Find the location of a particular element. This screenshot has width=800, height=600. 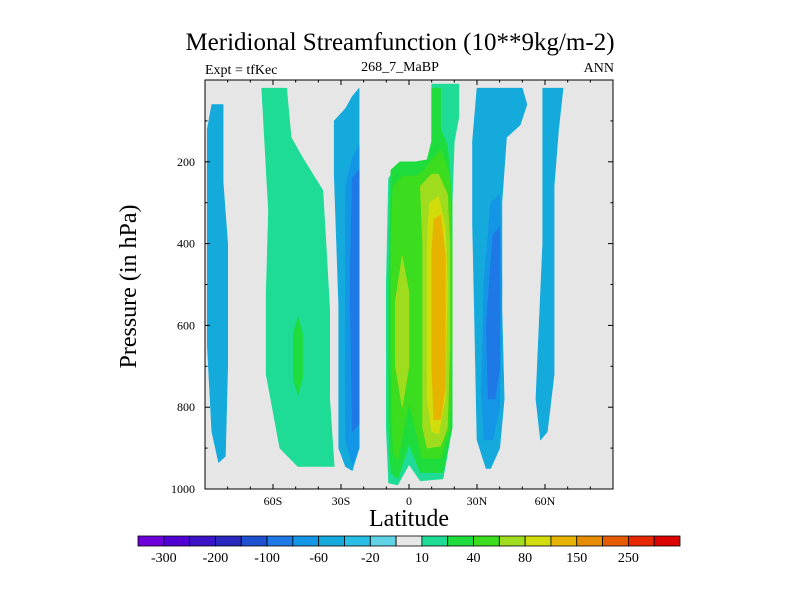

x-axis-title: Latitude is located at coordinates (409, 519).